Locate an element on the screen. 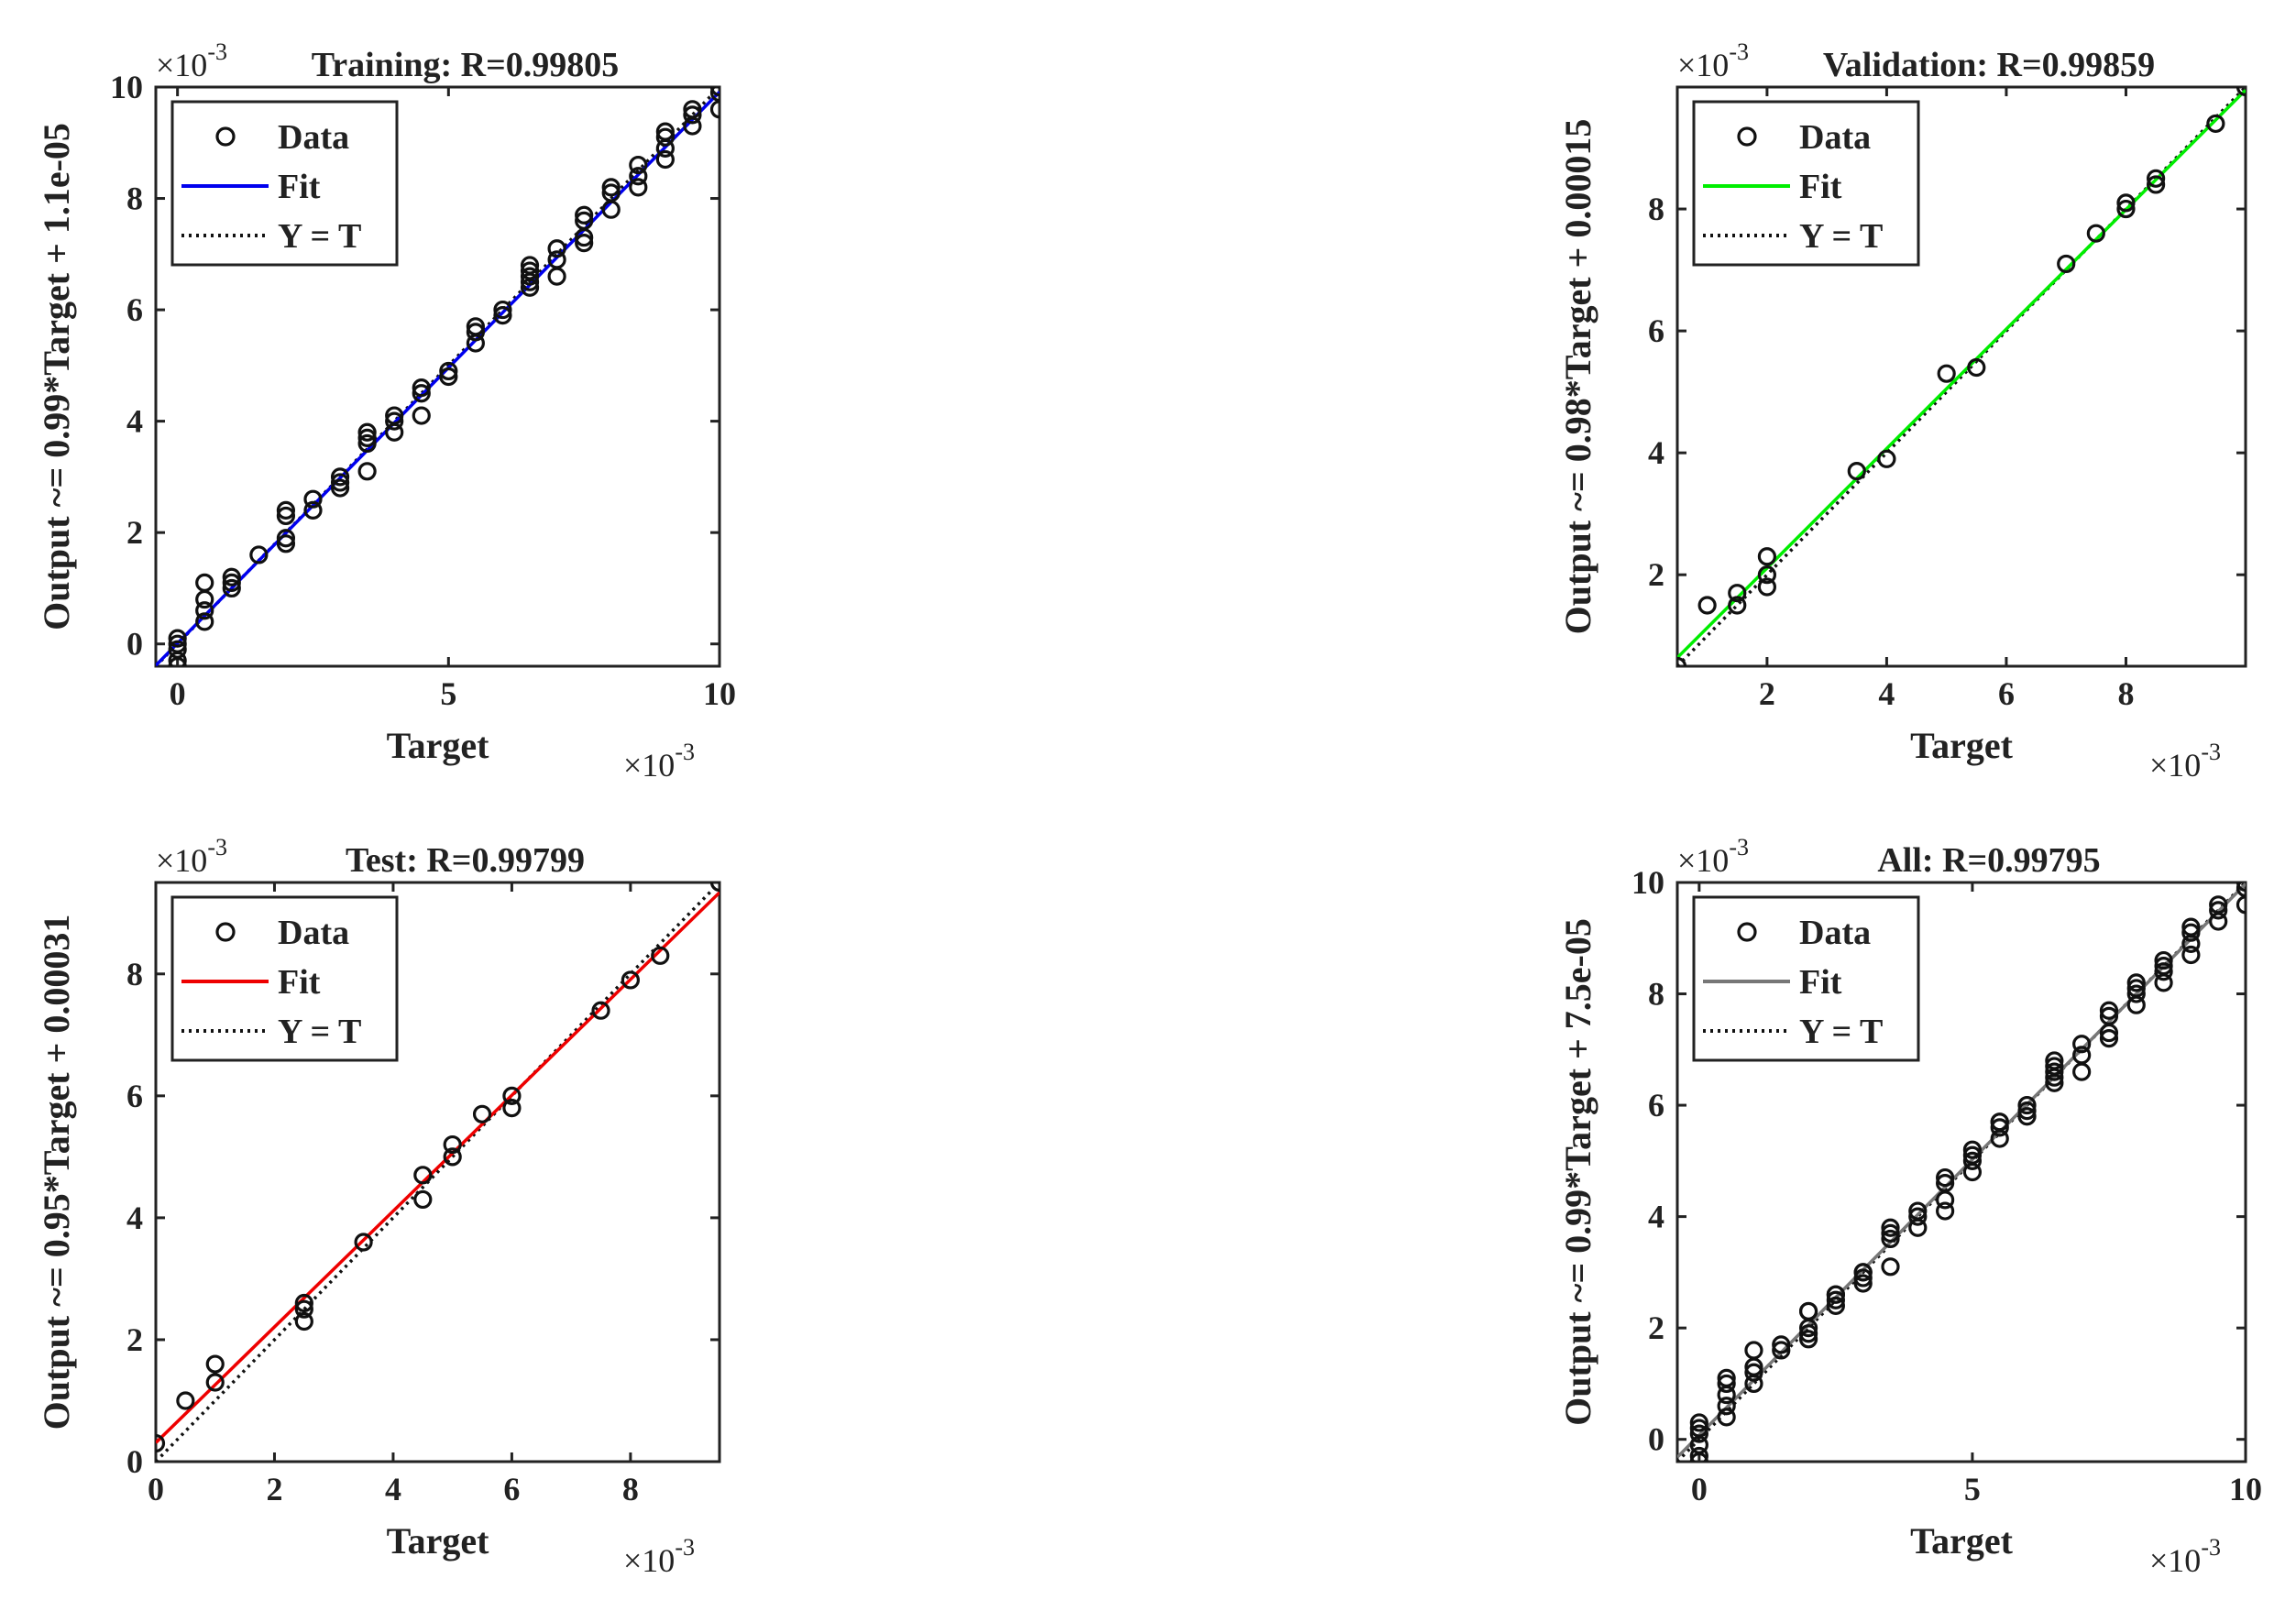 The height and width of the screenshot is (1600, 2296). y-exponent-power: -3 is located at coordinates (217, 847).